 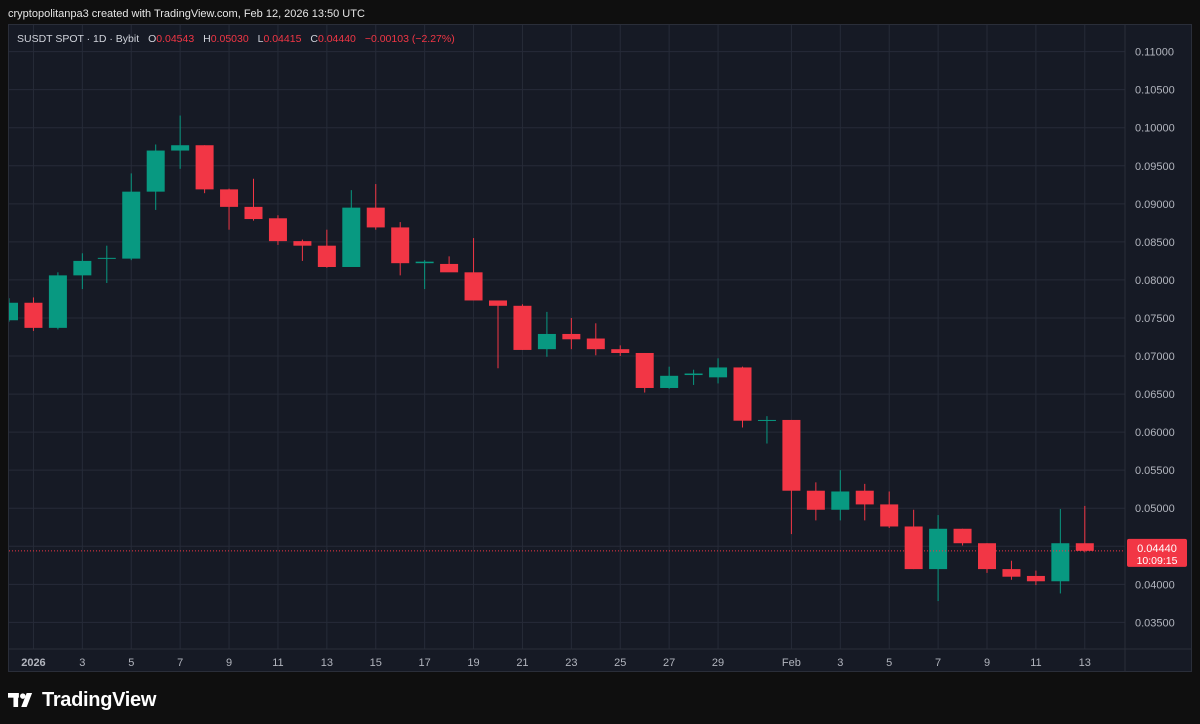 I want to click on y-tick-label: 0.06000, so click(x=1155, y=433).